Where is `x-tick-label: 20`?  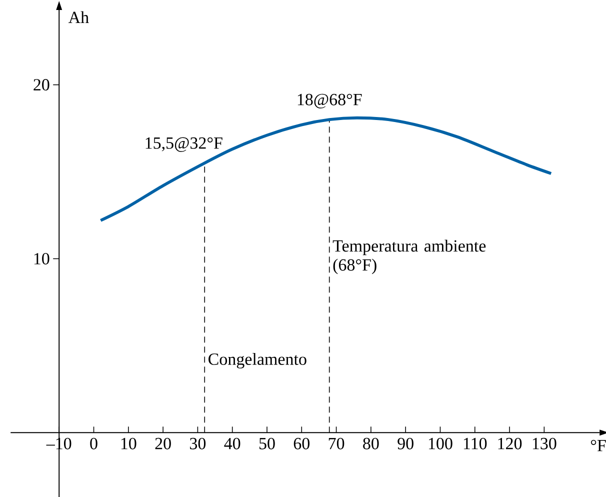 x-tick-label: 20 is located at coordinates (163, 444).